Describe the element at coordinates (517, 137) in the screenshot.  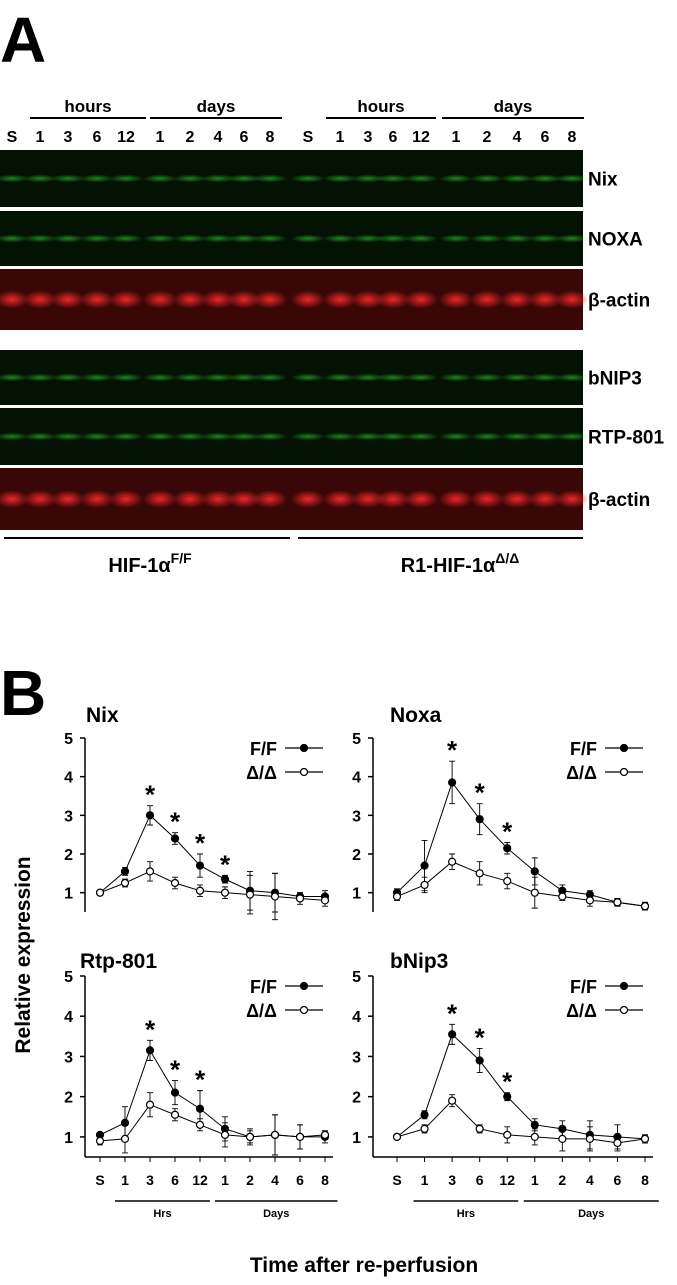
I see `lane-label: 4` at that location.